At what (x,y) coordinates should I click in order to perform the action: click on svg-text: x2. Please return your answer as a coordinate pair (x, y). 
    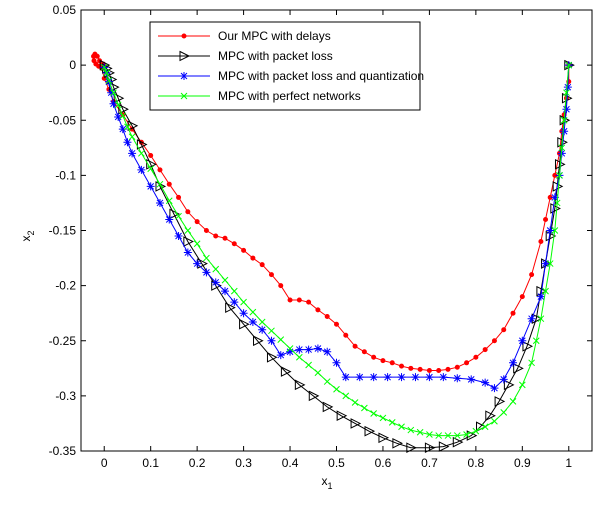
    Looking at the image, I should click on (27, 235).